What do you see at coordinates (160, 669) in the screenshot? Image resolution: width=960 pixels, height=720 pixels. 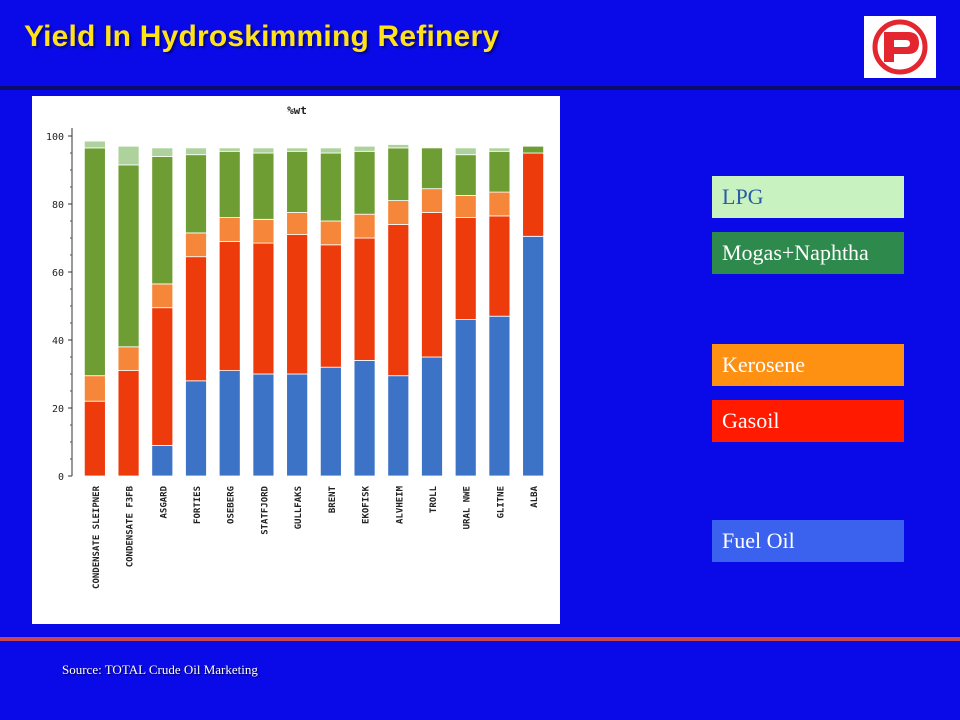 I see `source-note: Source: TOTAL Crude Oil Marketing` at bounding box center [160, 669].